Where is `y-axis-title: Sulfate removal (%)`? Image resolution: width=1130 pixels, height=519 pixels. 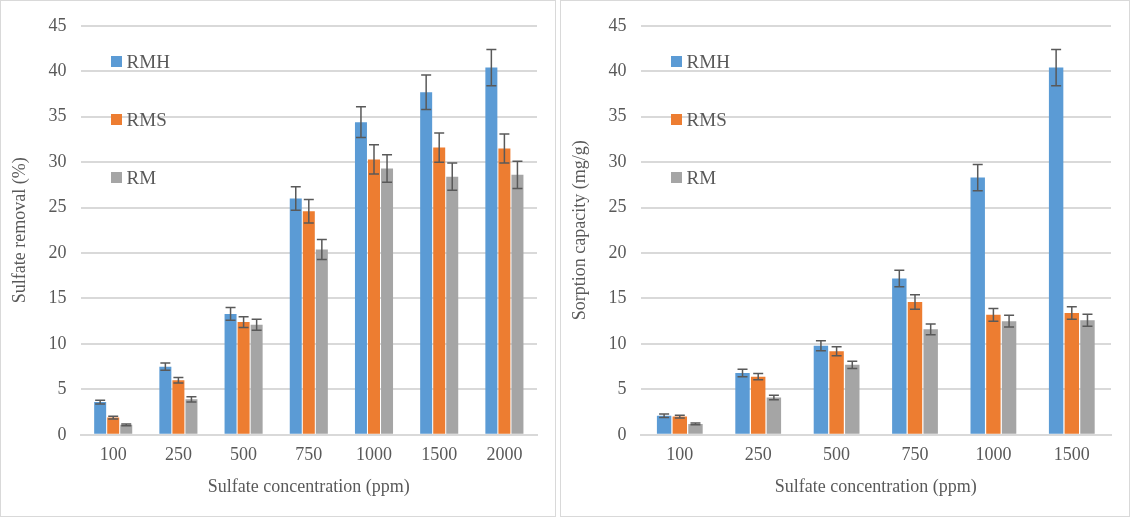
y-axis-title: Sulfate removal (%) is located at coordinates (19, 230).